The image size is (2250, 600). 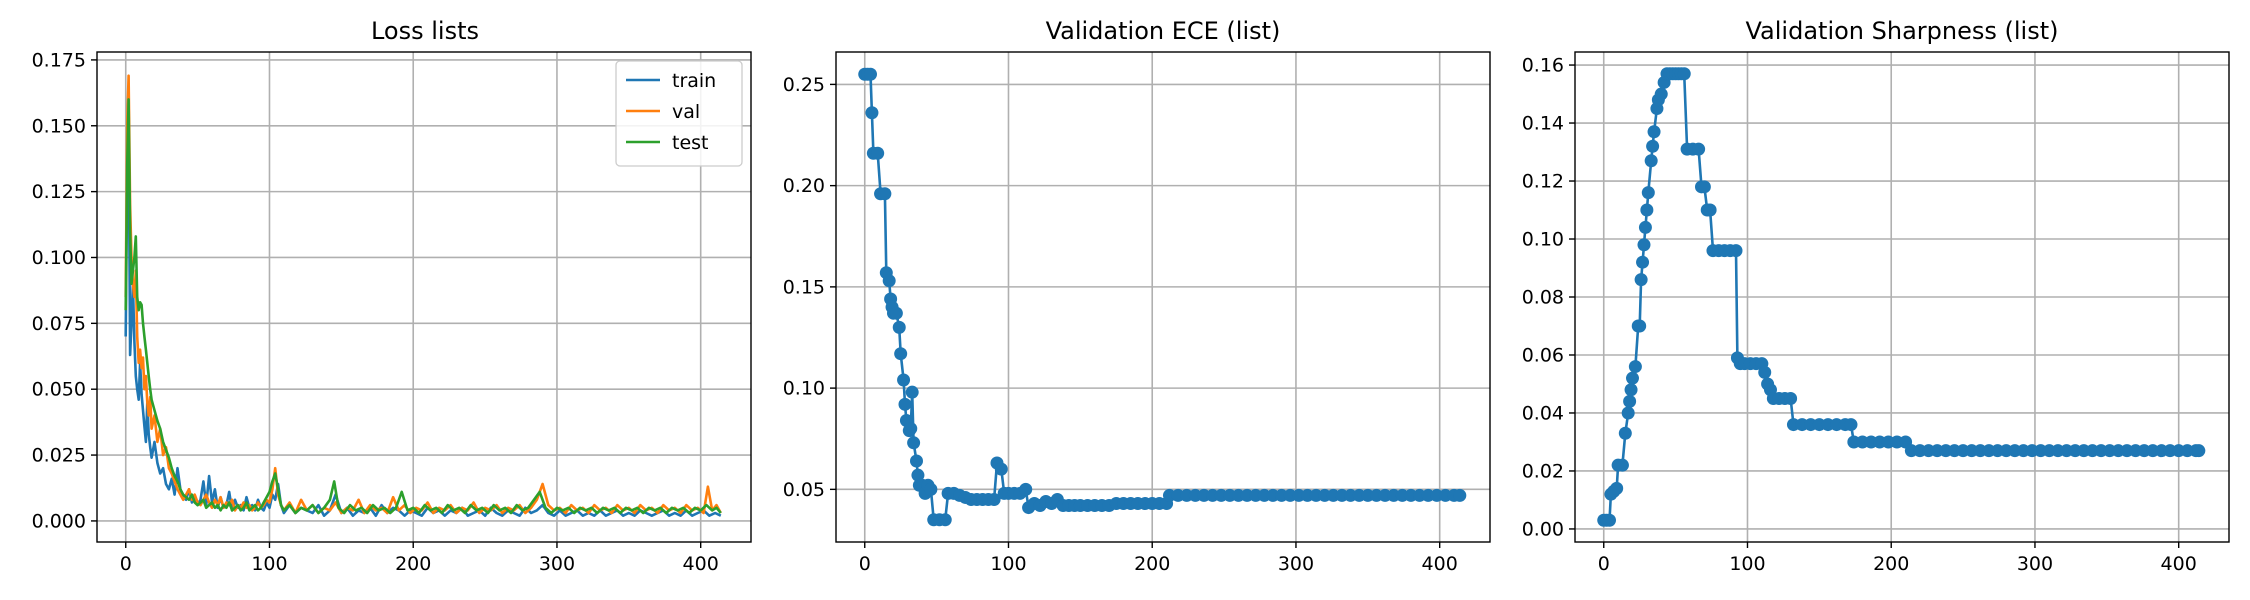 What do you see at coordinates (59, 390) in the screenshot?
I see `y-tick-label: 0.050` at bounding box center [59, 390].